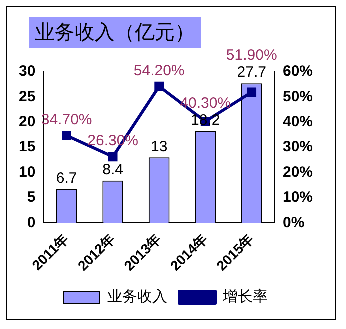 This screenshot has height=329, width=346. Describe the element at coordinates (298, 147) in the screenshot. I see `y2-tick-label: 30%` at that location.